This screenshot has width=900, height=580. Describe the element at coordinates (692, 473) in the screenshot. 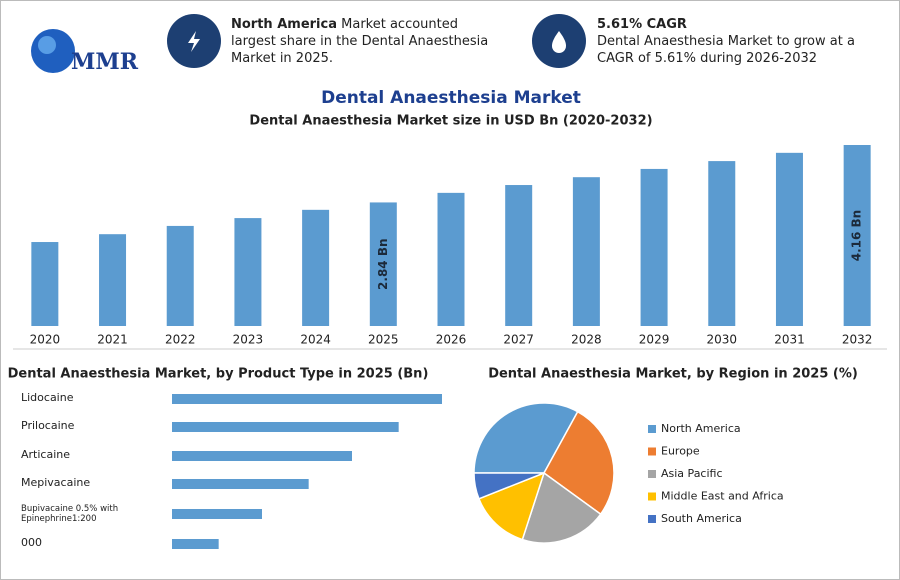

I see `legend-label: Asia Pacific` at that location.